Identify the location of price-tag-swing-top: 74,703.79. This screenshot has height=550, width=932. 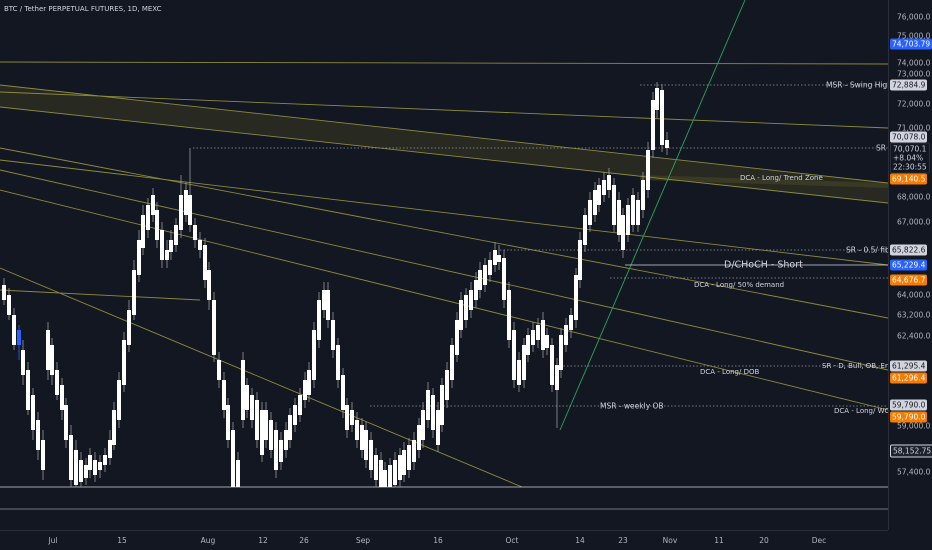
(911, 44).